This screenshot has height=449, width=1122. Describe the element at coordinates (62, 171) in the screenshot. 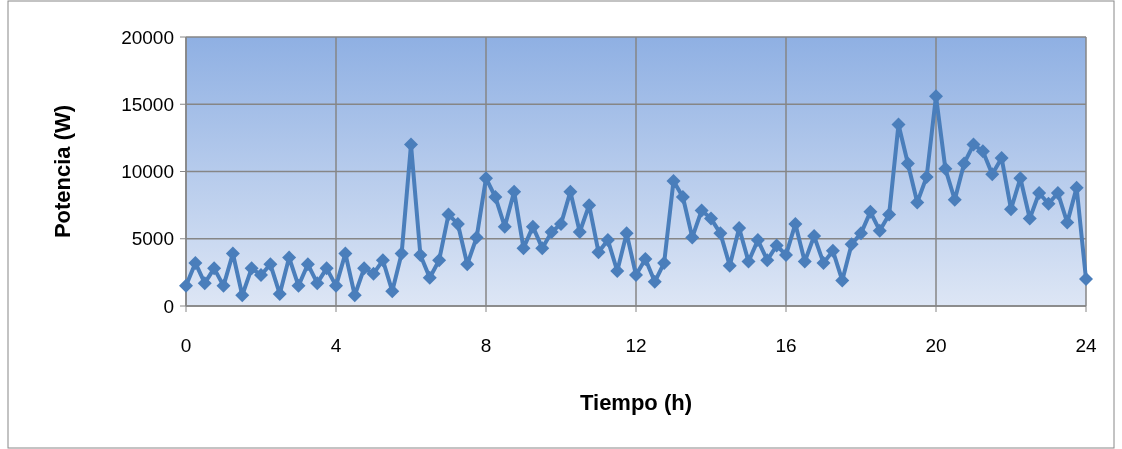

I see `y-axis-title: Potencia (W)` at that location.